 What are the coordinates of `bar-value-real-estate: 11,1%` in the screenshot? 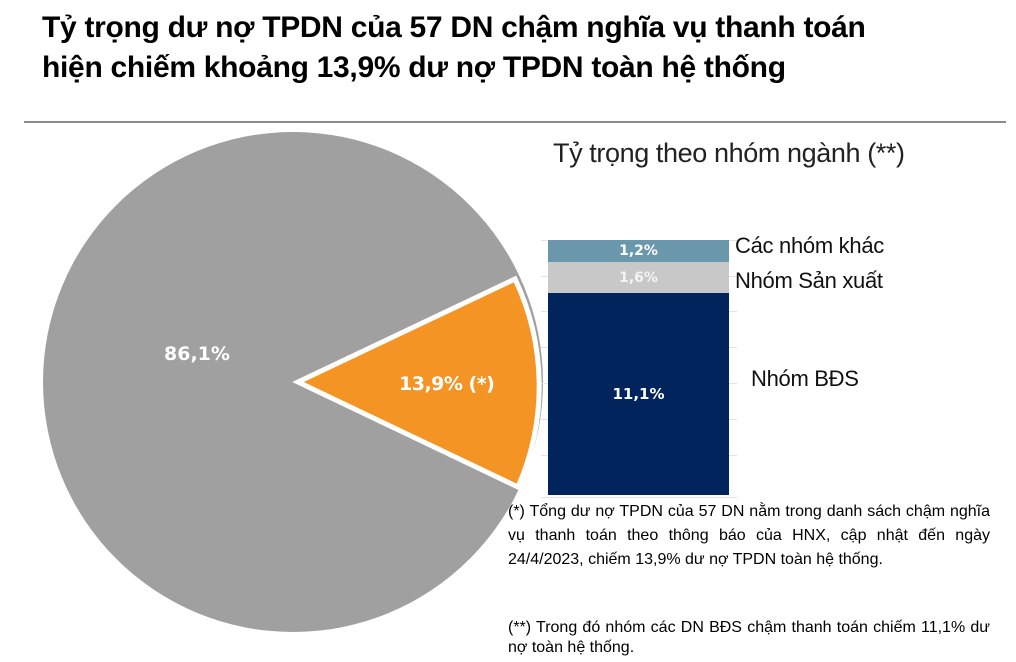 It's located at (638, 394).